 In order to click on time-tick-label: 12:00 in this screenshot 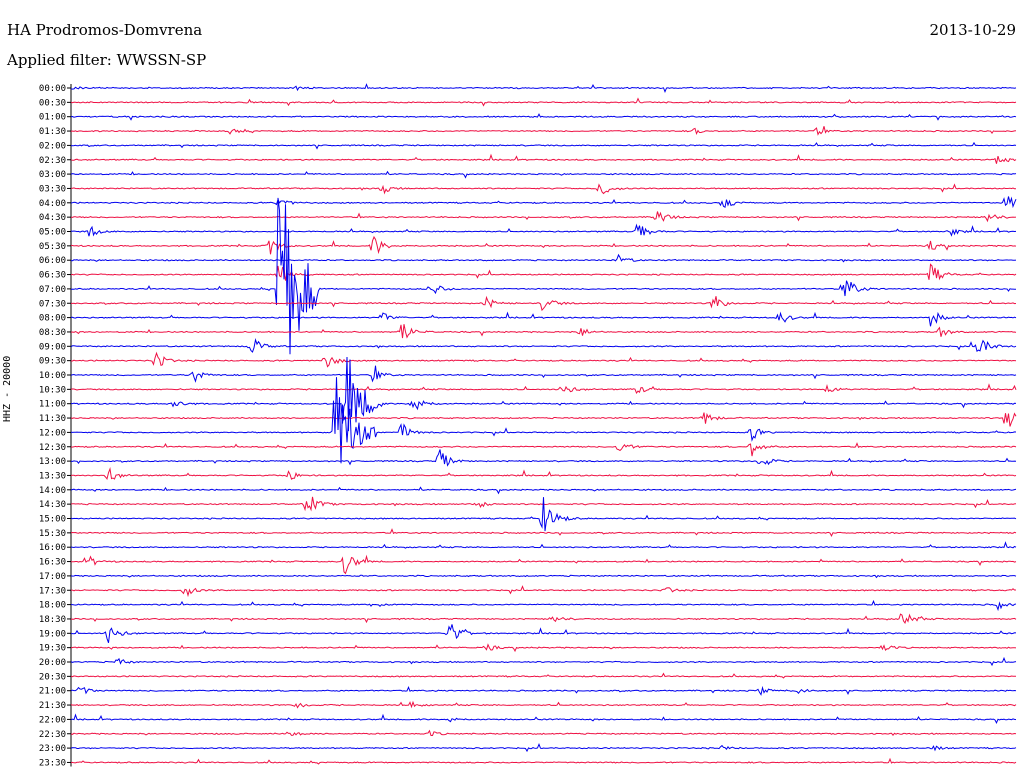, I will do `click(52, 433)`.